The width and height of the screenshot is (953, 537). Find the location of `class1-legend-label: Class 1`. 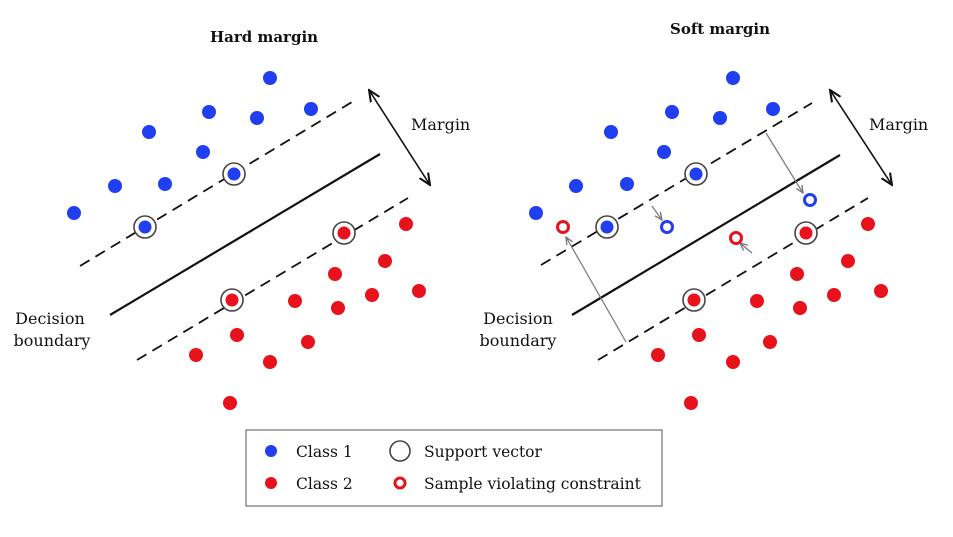

class1-legend-label: Class 1 is located at coordinates (324, 452).